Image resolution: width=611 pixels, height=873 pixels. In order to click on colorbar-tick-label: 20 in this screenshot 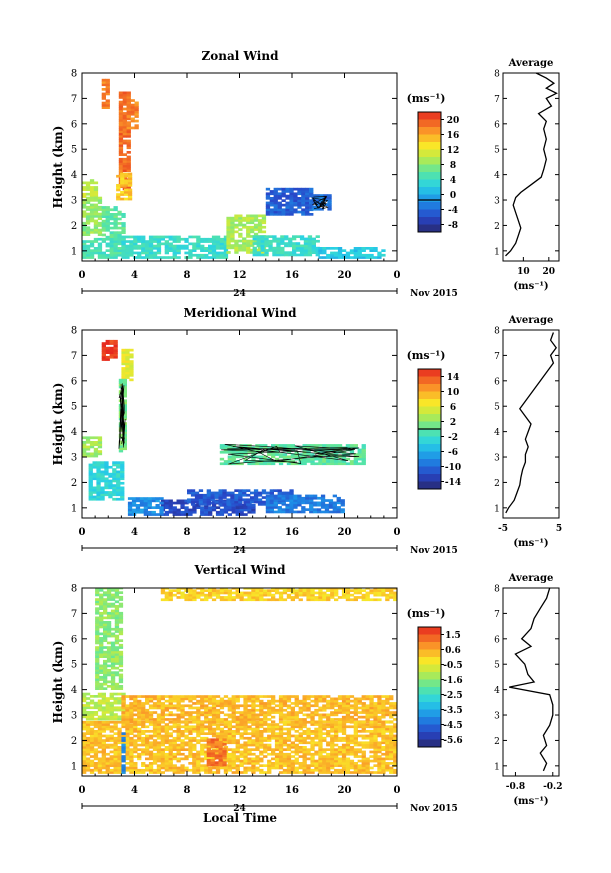, I will do `click(453, 121)`.